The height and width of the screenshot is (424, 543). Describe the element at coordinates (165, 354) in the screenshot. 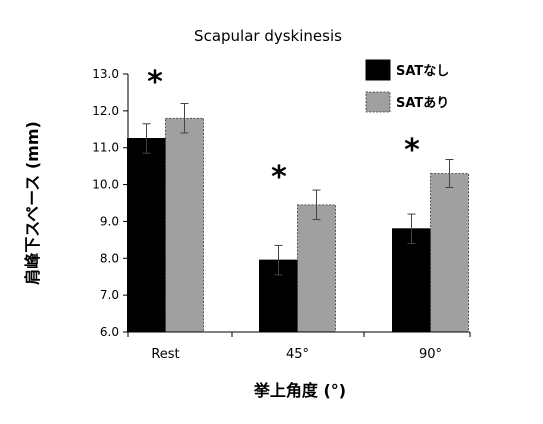

I see `x-tick-label-0: Rest` at that location.